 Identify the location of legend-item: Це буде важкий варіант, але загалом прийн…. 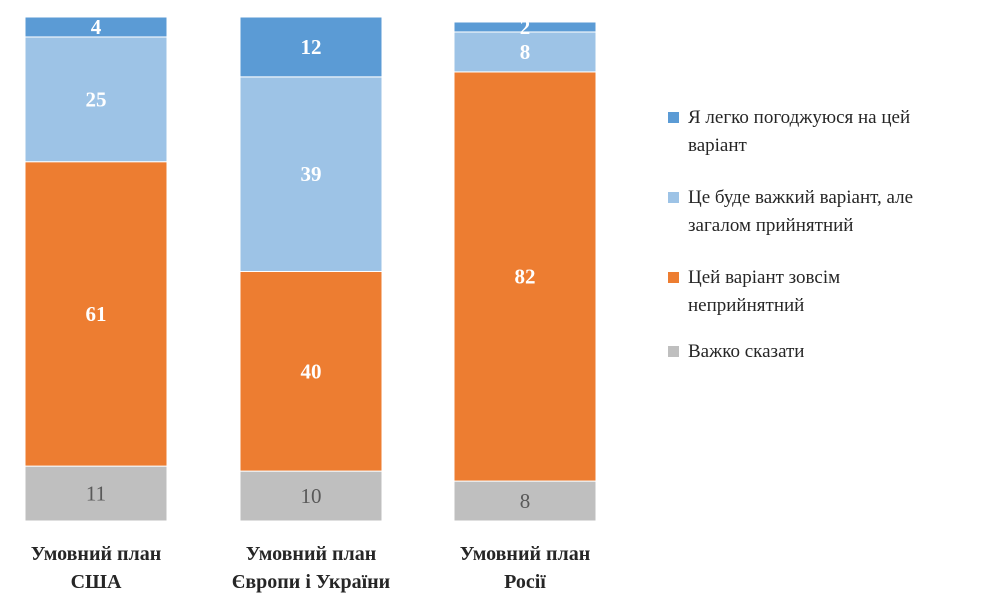
(828, 212).